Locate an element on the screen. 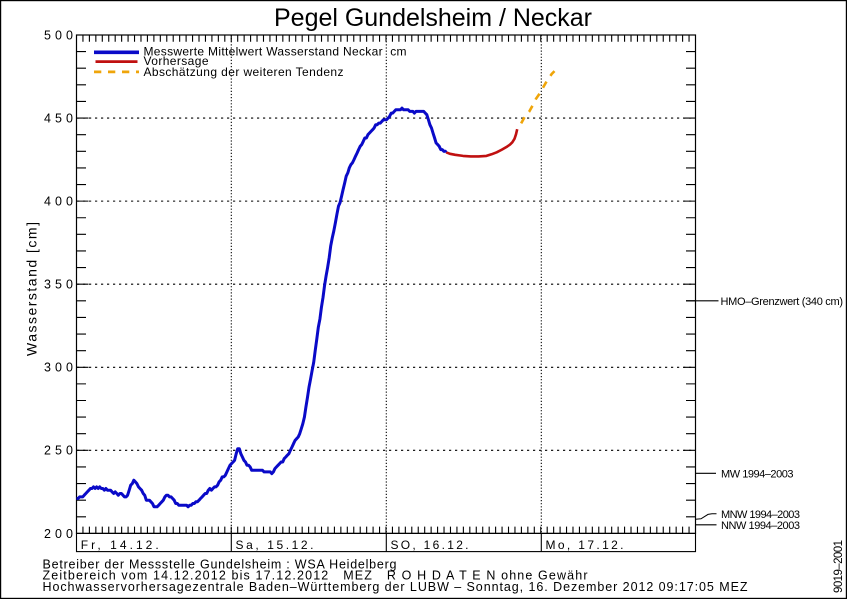 This screenshot has height=605, width=848. svg-text: 500 is located at coordinates (58, 35).